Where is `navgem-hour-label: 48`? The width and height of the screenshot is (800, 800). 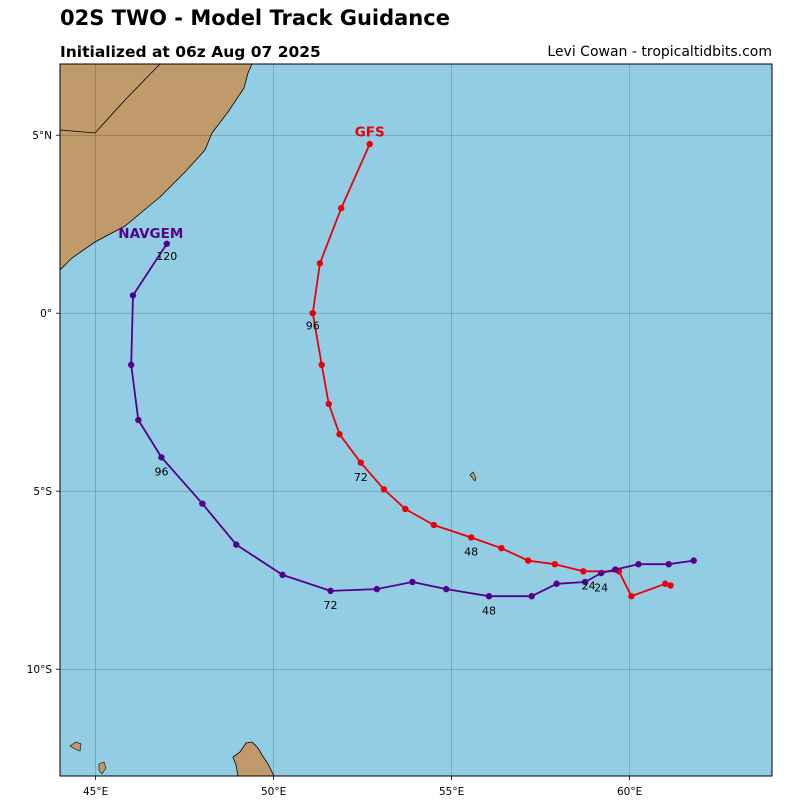 navgem-hour-label: 48 is located at coordinates (489, 610).